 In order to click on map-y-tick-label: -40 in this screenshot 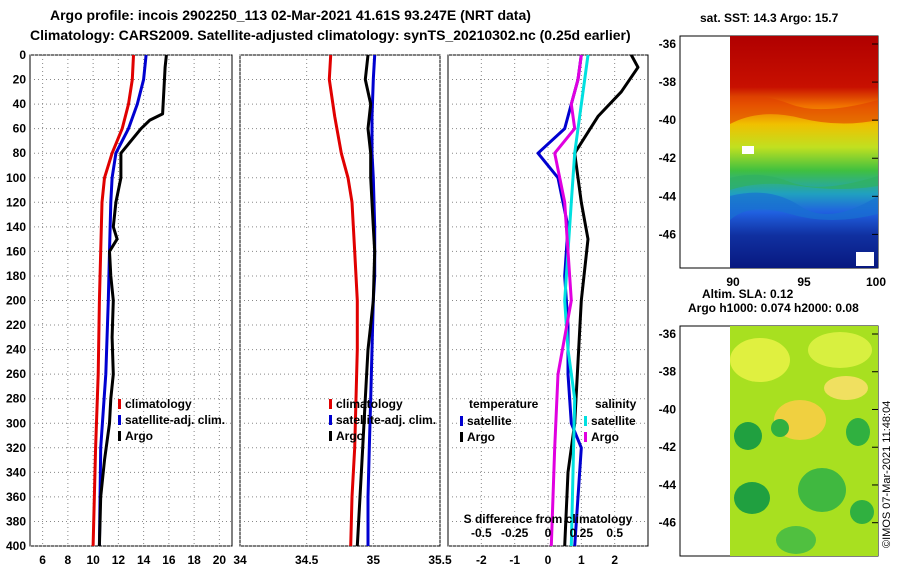, I will do `click(668, 120)`.